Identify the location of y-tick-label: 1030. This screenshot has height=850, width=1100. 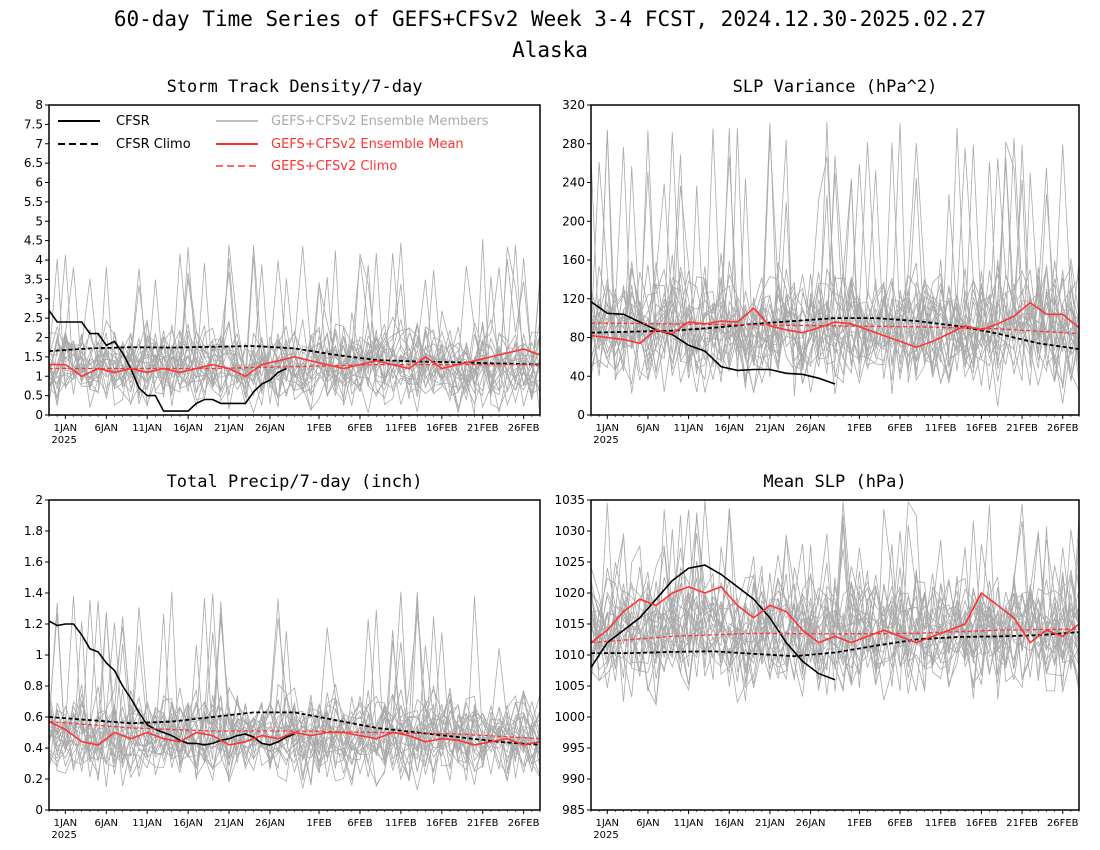
(569, 531).